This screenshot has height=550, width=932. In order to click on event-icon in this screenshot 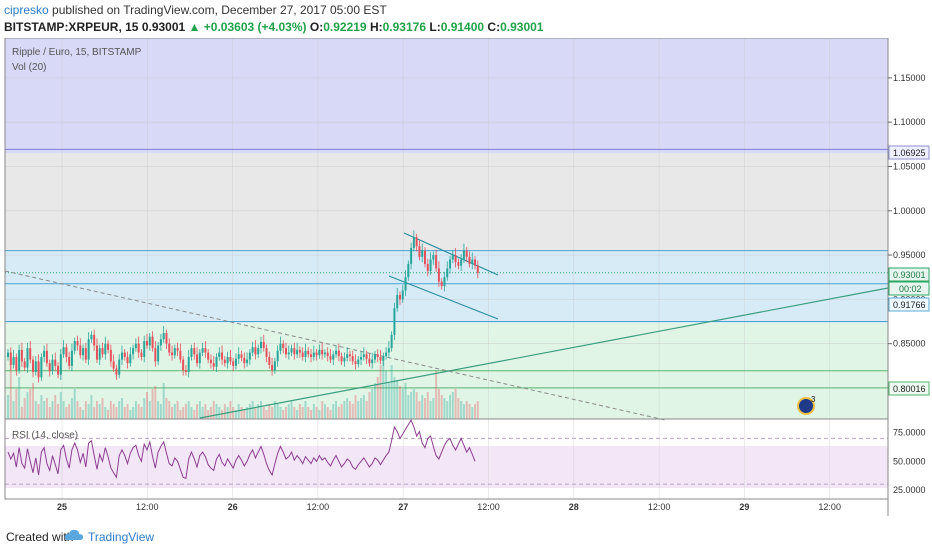, I will do `click(806, 406)`.